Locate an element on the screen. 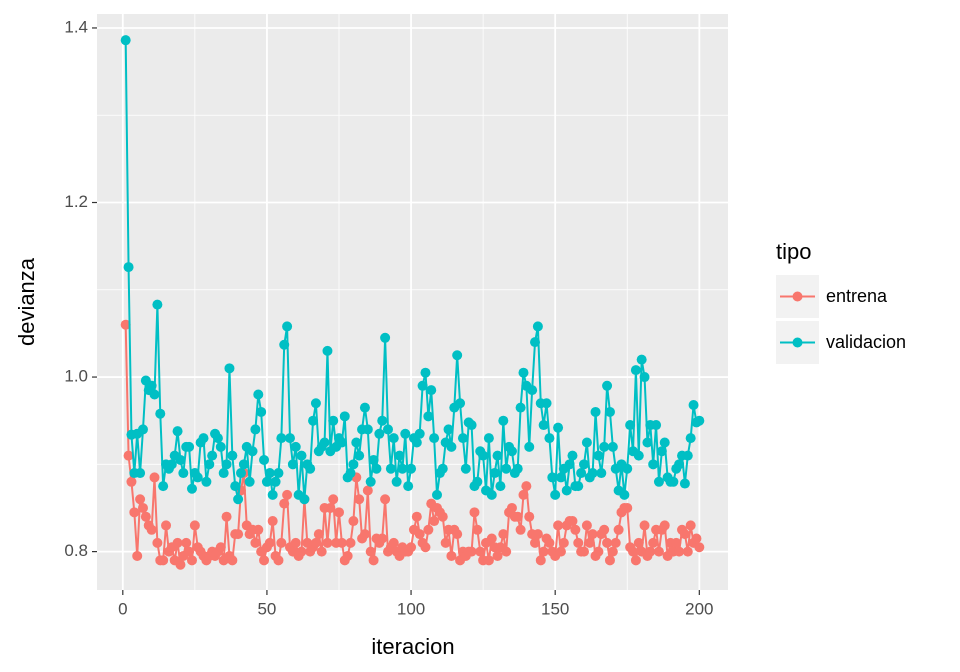 Image resolution: width=960 pixels, height=672 pixels. legend-title: tipo is located at coordinates (793, 251).